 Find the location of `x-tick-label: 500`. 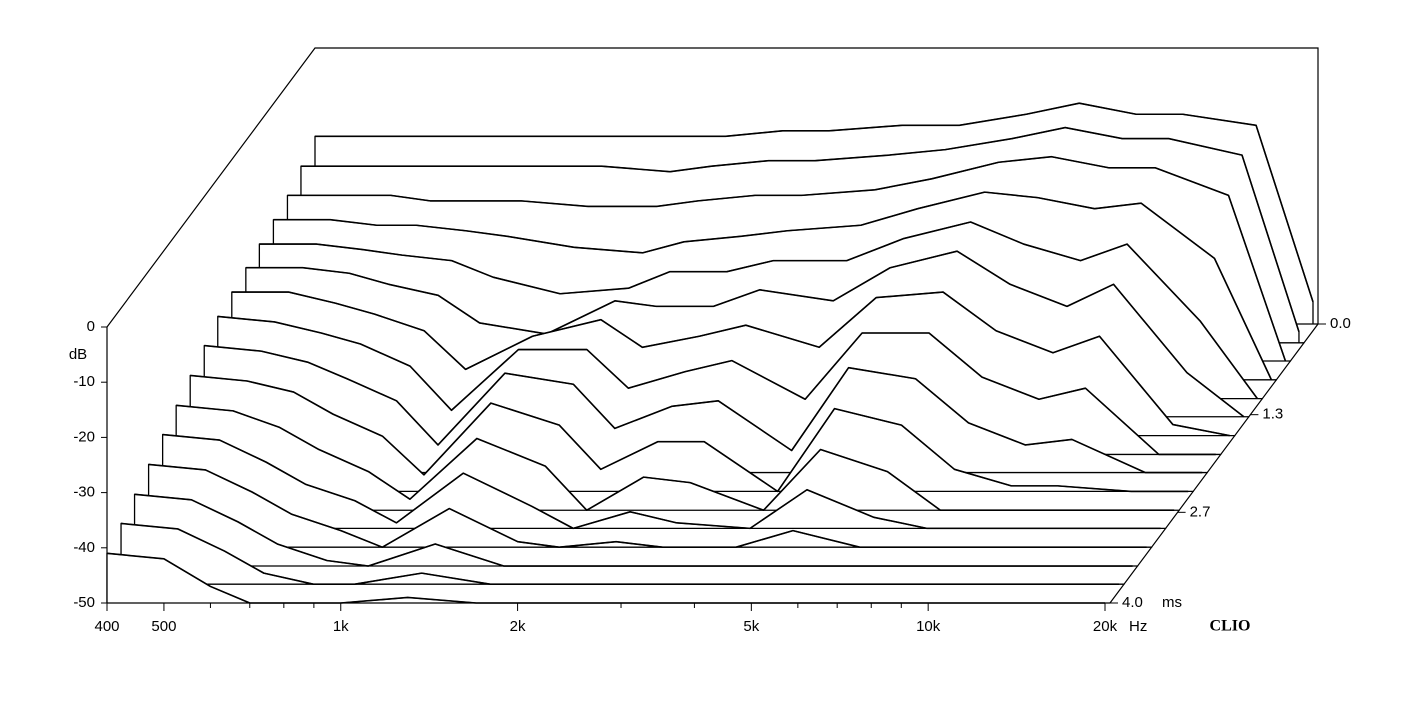

x-tick-label: 500 is located at coordinates (163, 626).